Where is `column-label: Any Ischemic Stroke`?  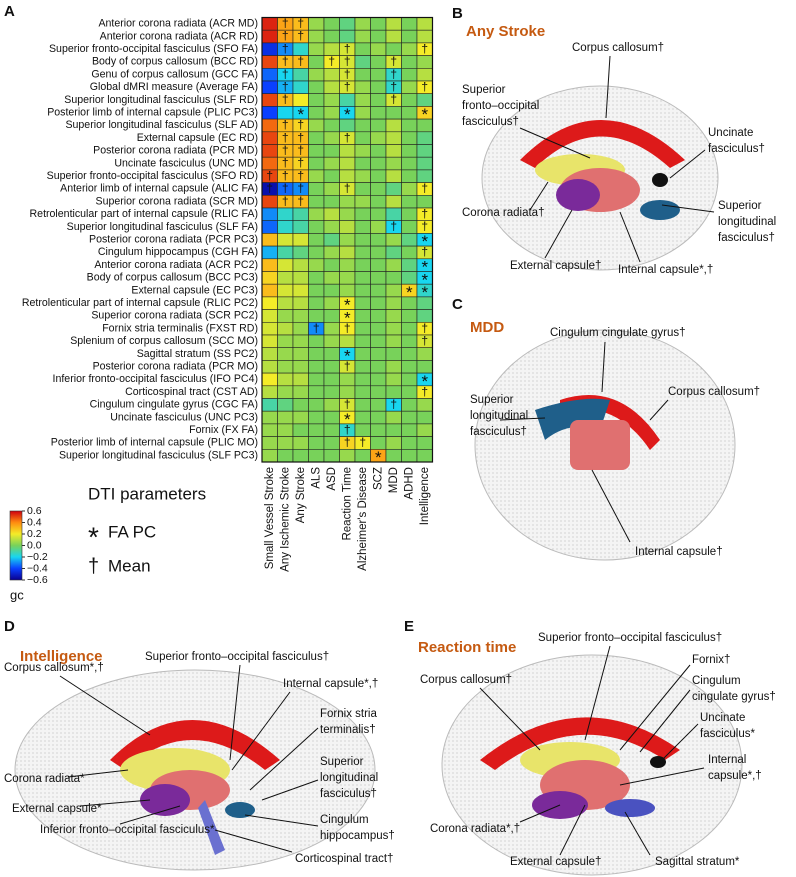 column-label: Any Ischemic Stroke is located at coordinates (285, 519).